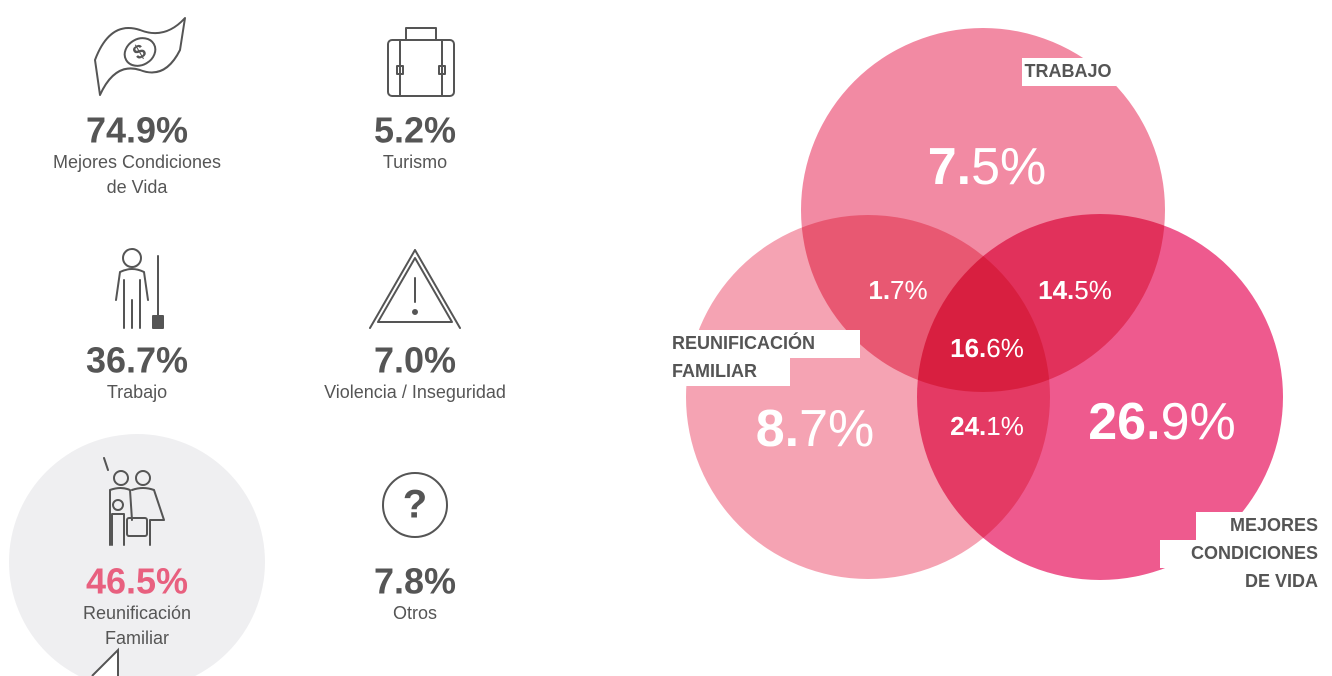 The height and width of the screenshot is (676, 1332). I want to click on stat-label: de Vida, so click(138, 187).